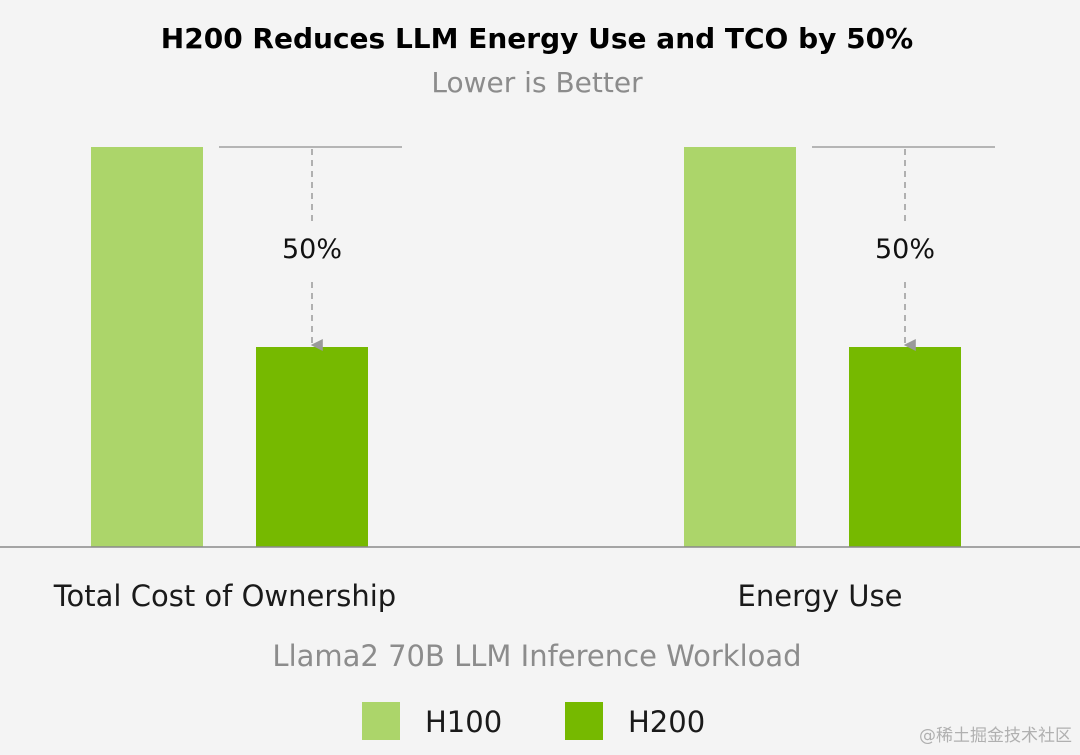 The width and height of the screenshot is (1080, 755). What do you see at coordinates (224, 596) in the screenshot?
I see `category-label: Total Cost of Ownership` at bounding box center [224, 596].